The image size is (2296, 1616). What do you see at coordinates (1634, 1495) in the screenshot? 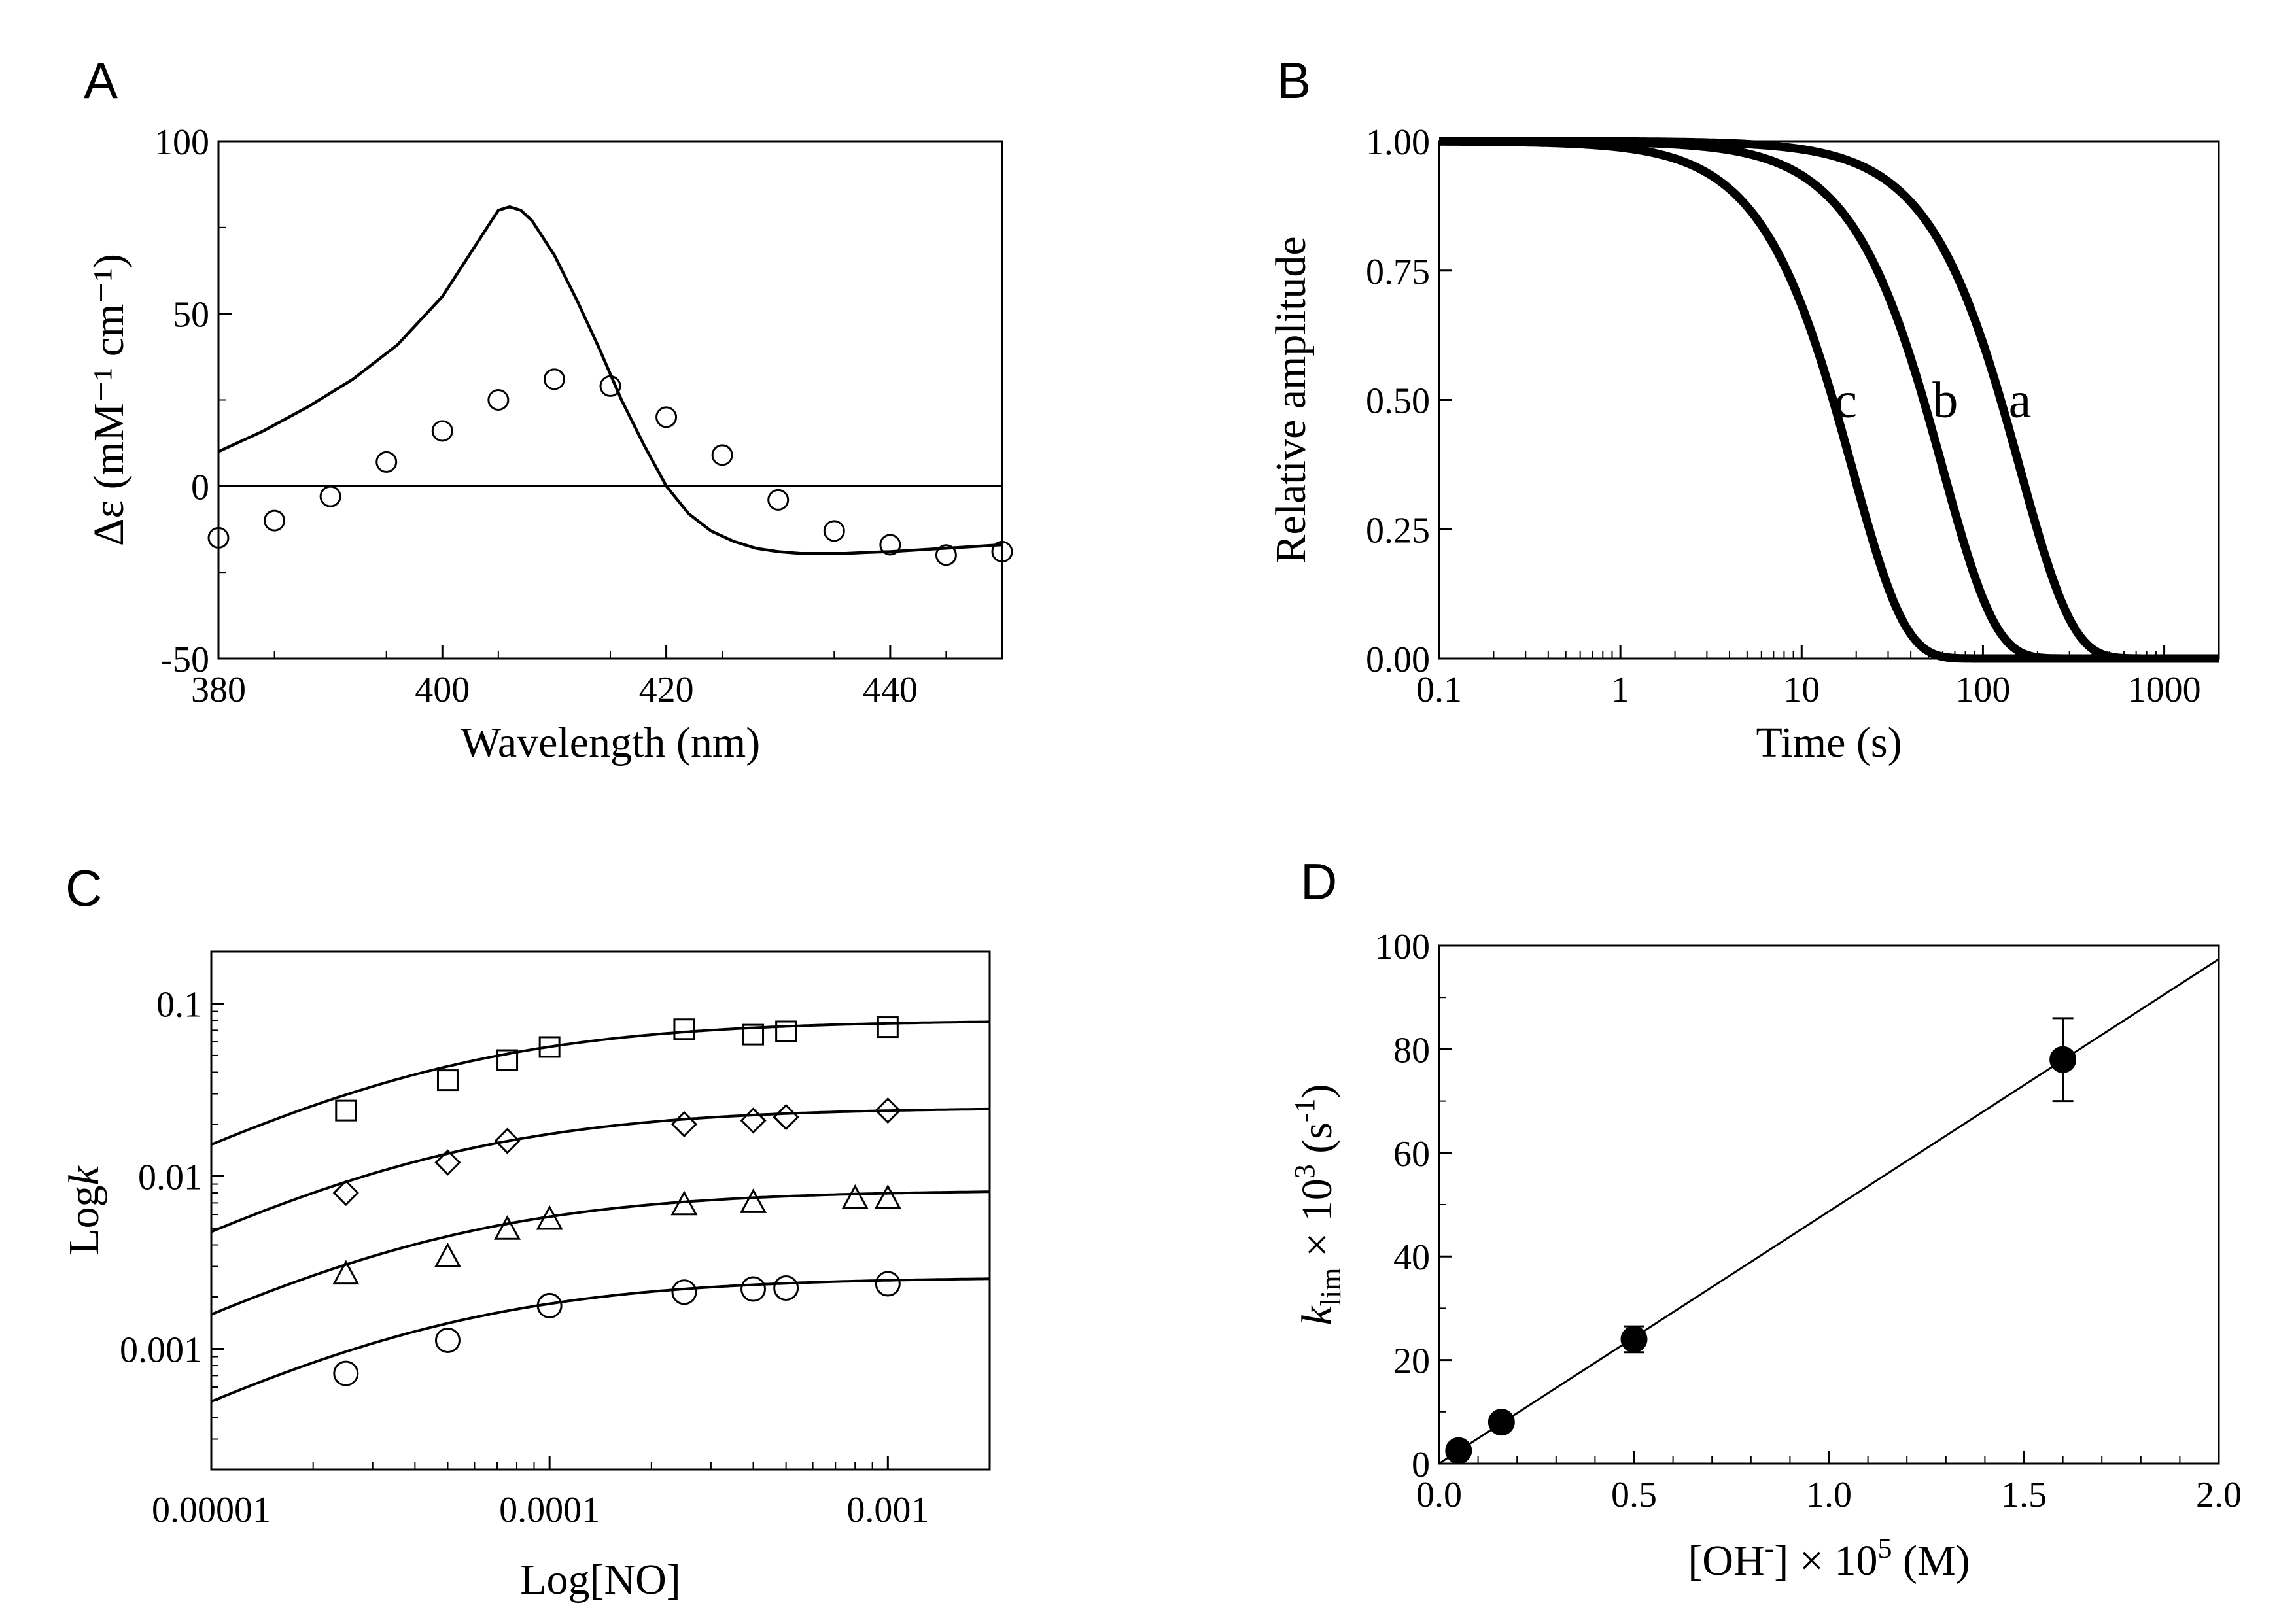
I see `x-tick-label: 0.5` at bounding box center [1634, 1495].